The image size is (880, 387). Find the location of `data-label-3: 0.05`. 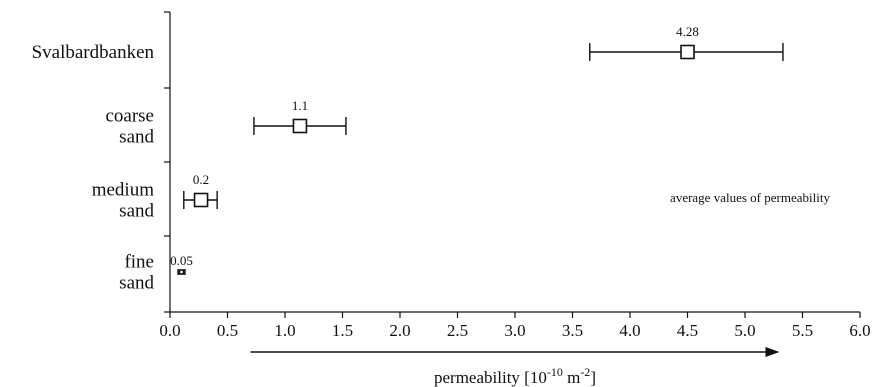

data-label-3: 0.05 is located at coordinates (181, 260).